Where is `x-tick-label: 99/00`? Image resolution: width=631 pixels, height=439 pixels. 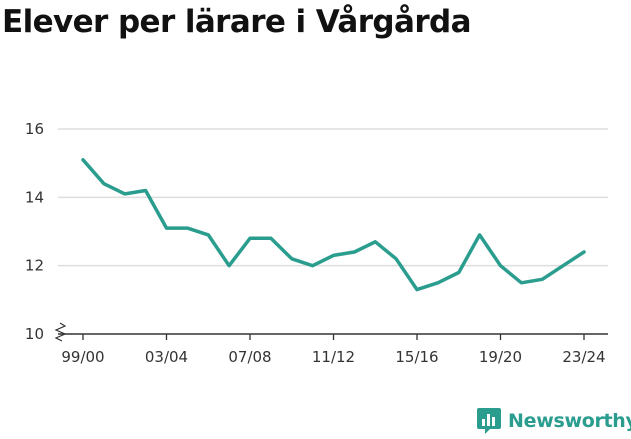 x-tick-label: 99/00 is located at coordinates (82, 357).